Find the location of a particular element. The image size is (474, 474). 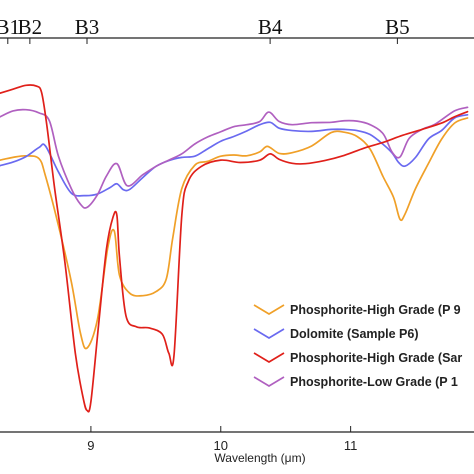

x-axis-title: Wavelength (μm) is located at coordinates (259, 458).